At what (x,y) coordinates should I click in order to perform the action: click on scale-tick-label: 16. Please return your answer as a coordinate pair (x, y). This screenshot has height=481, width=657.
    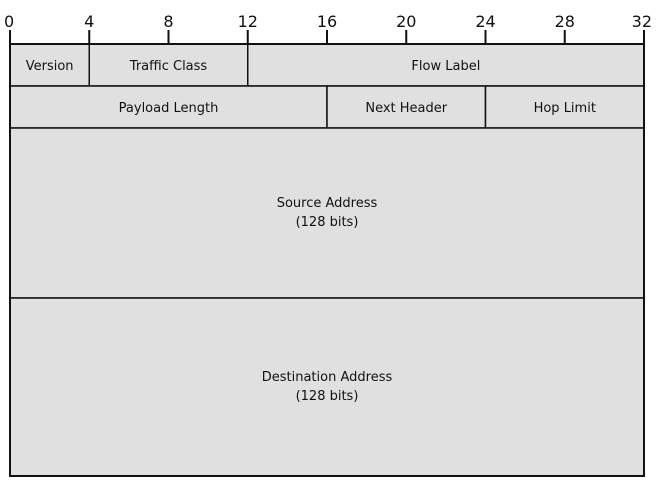
    Looking at the image, I should click on (327, 21).